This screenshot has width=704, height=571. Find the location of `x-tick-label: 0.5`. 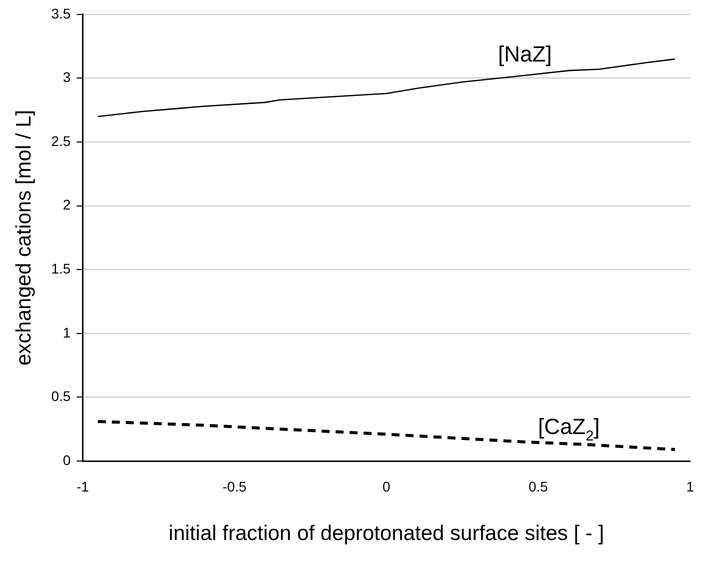

x-tick-label: 0.5 is located at coordinates (538, 486).